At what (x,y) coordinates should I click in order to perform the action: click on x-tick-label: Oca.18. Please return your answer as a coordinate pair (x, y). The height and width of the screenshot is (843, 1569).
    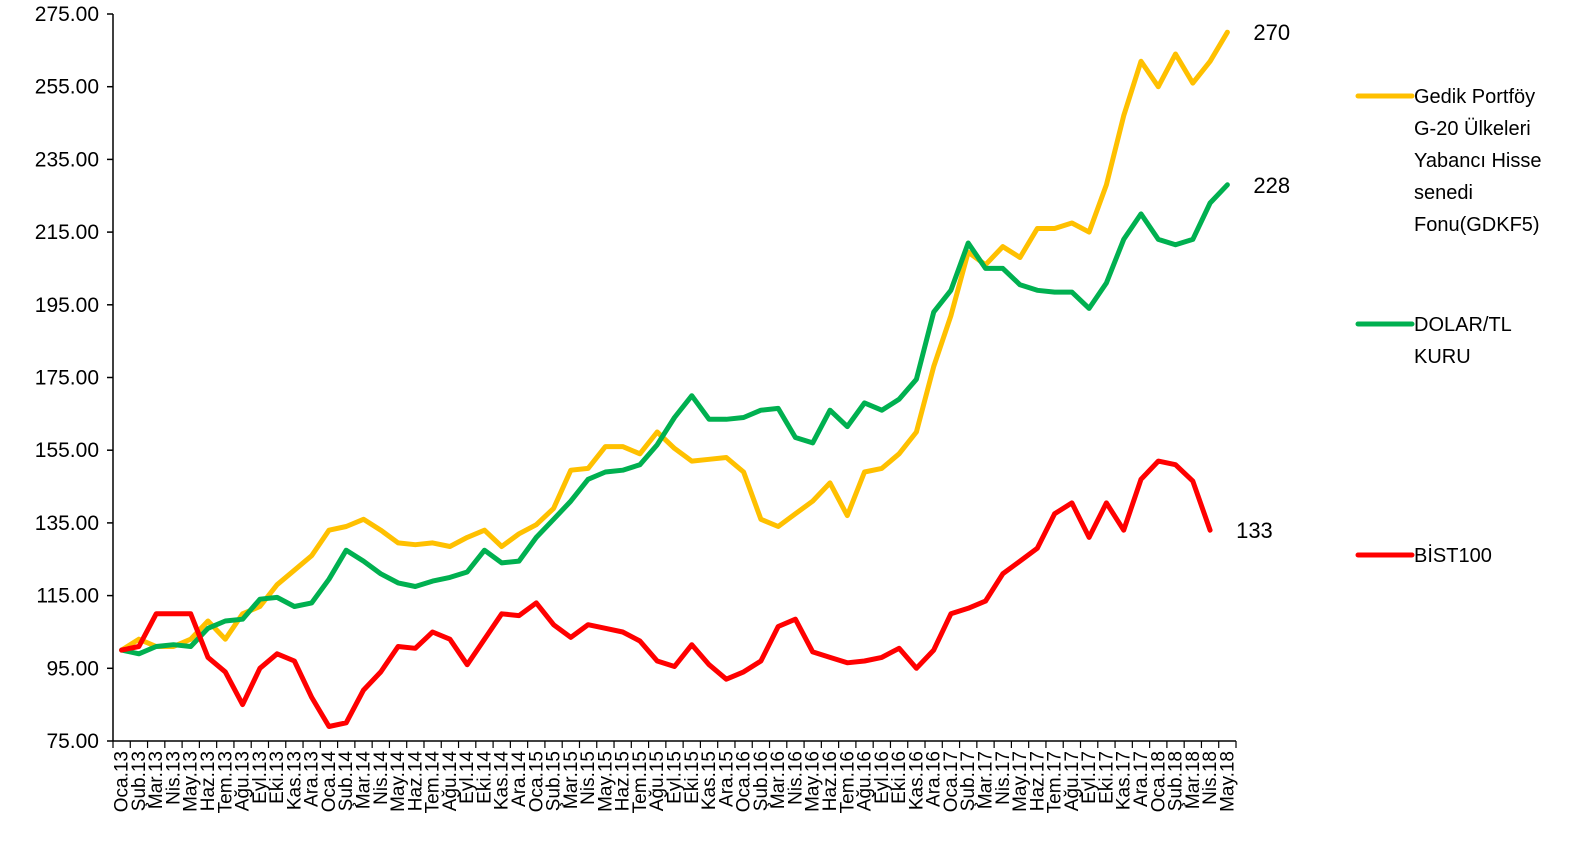
    Looking at the image, I should click on (1158, 781).